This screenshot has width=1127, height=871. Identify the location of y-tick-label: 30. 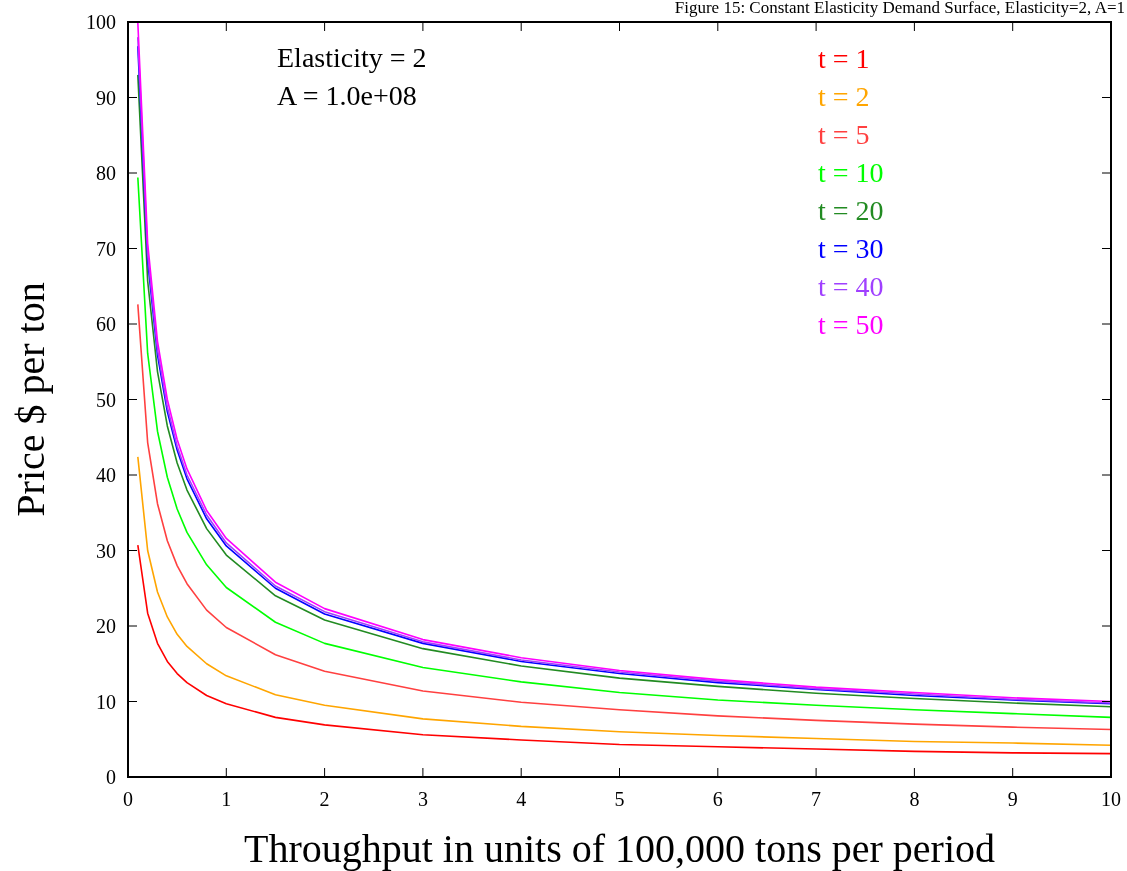
(106, 550).